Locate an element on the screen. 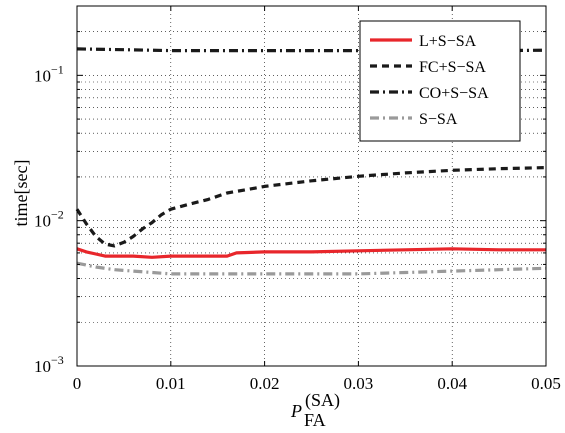  x-tick-label: 0.01 is located at coordinates (171, 383).